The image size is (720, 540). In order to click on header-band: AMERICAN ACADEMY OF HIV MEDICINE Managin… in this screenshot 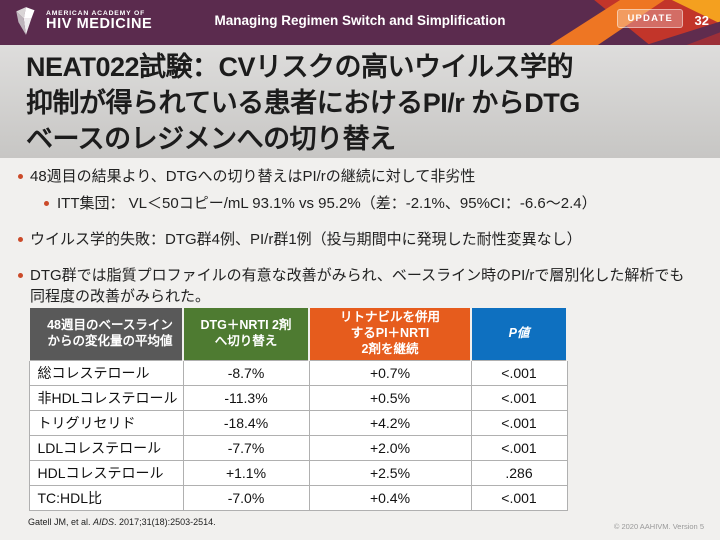, I will do `click(360, 22)`.